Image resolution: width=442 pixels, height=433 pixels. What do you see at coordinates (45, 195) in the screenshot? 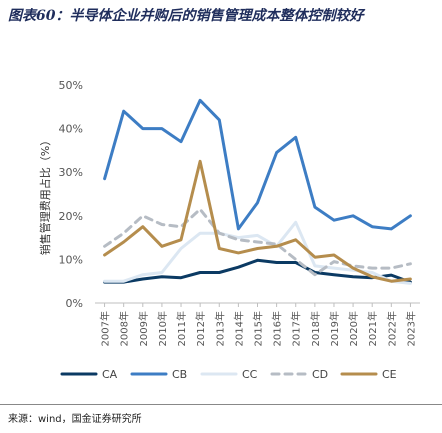
I see `y-axis-label: 销售管理费用占比（%）` at bounding box center [45, 195].